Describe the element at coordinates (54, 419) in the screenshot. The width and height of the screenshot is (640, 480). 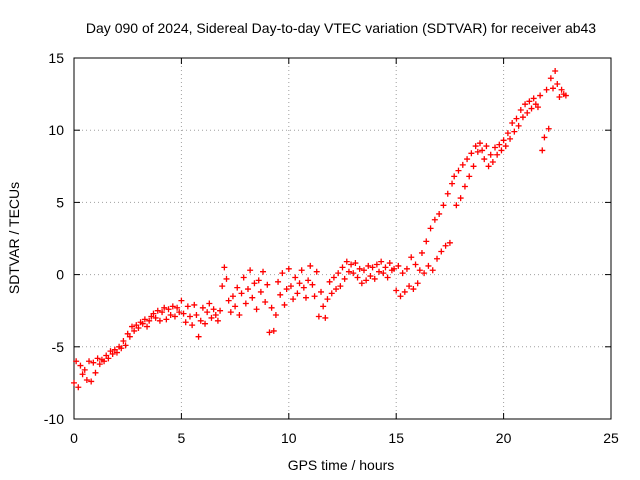
I see `y-tick-label: -10` at that location.